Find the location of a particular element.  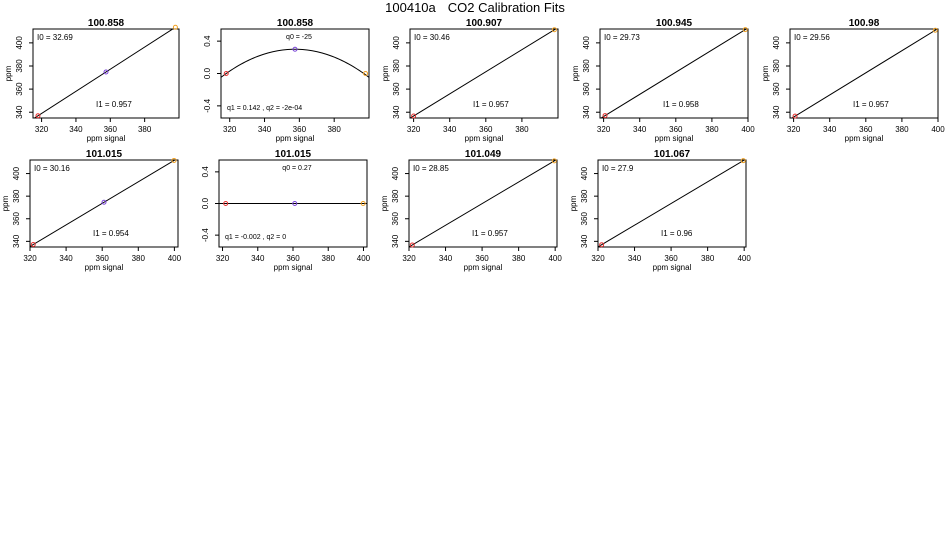

fit-annotation-top: I0 = 29.73 is located at coordinates (622, 37).